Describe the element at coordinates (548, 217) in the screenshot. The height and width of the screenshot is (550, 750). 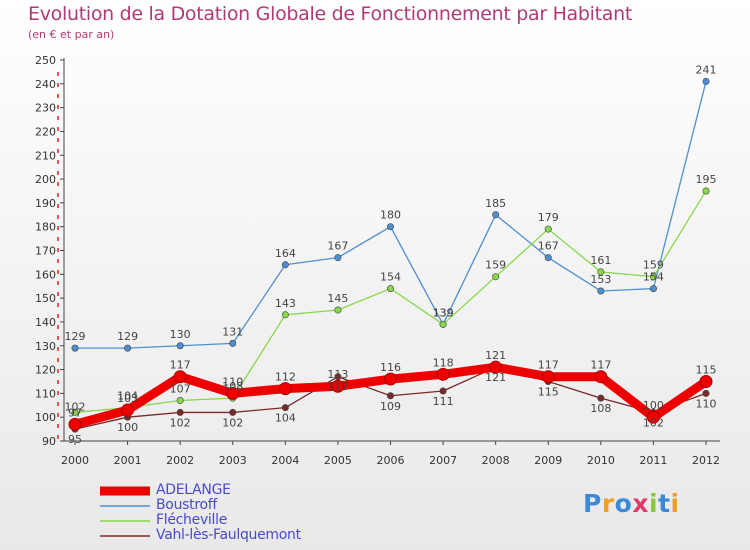
I see `data-label: 179` at that location.